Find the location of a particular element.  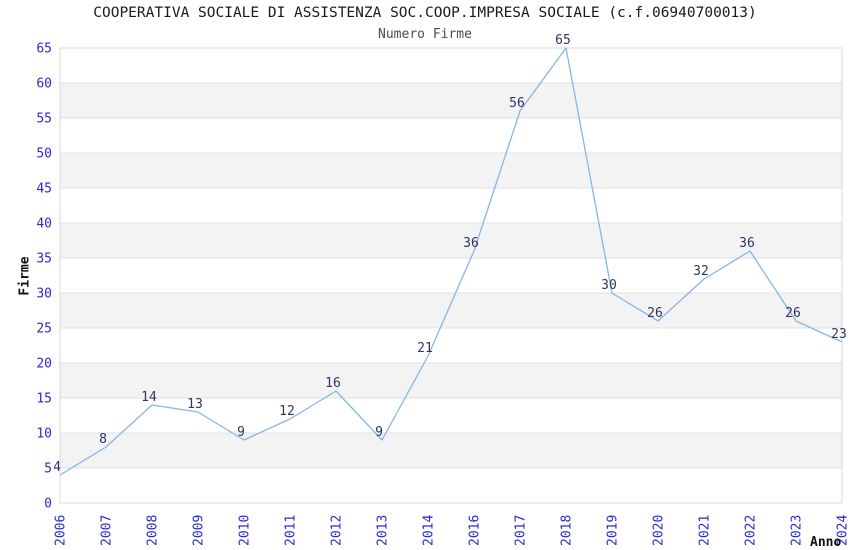

x-tick-label: 2013 is located at coordinates (383, 530).